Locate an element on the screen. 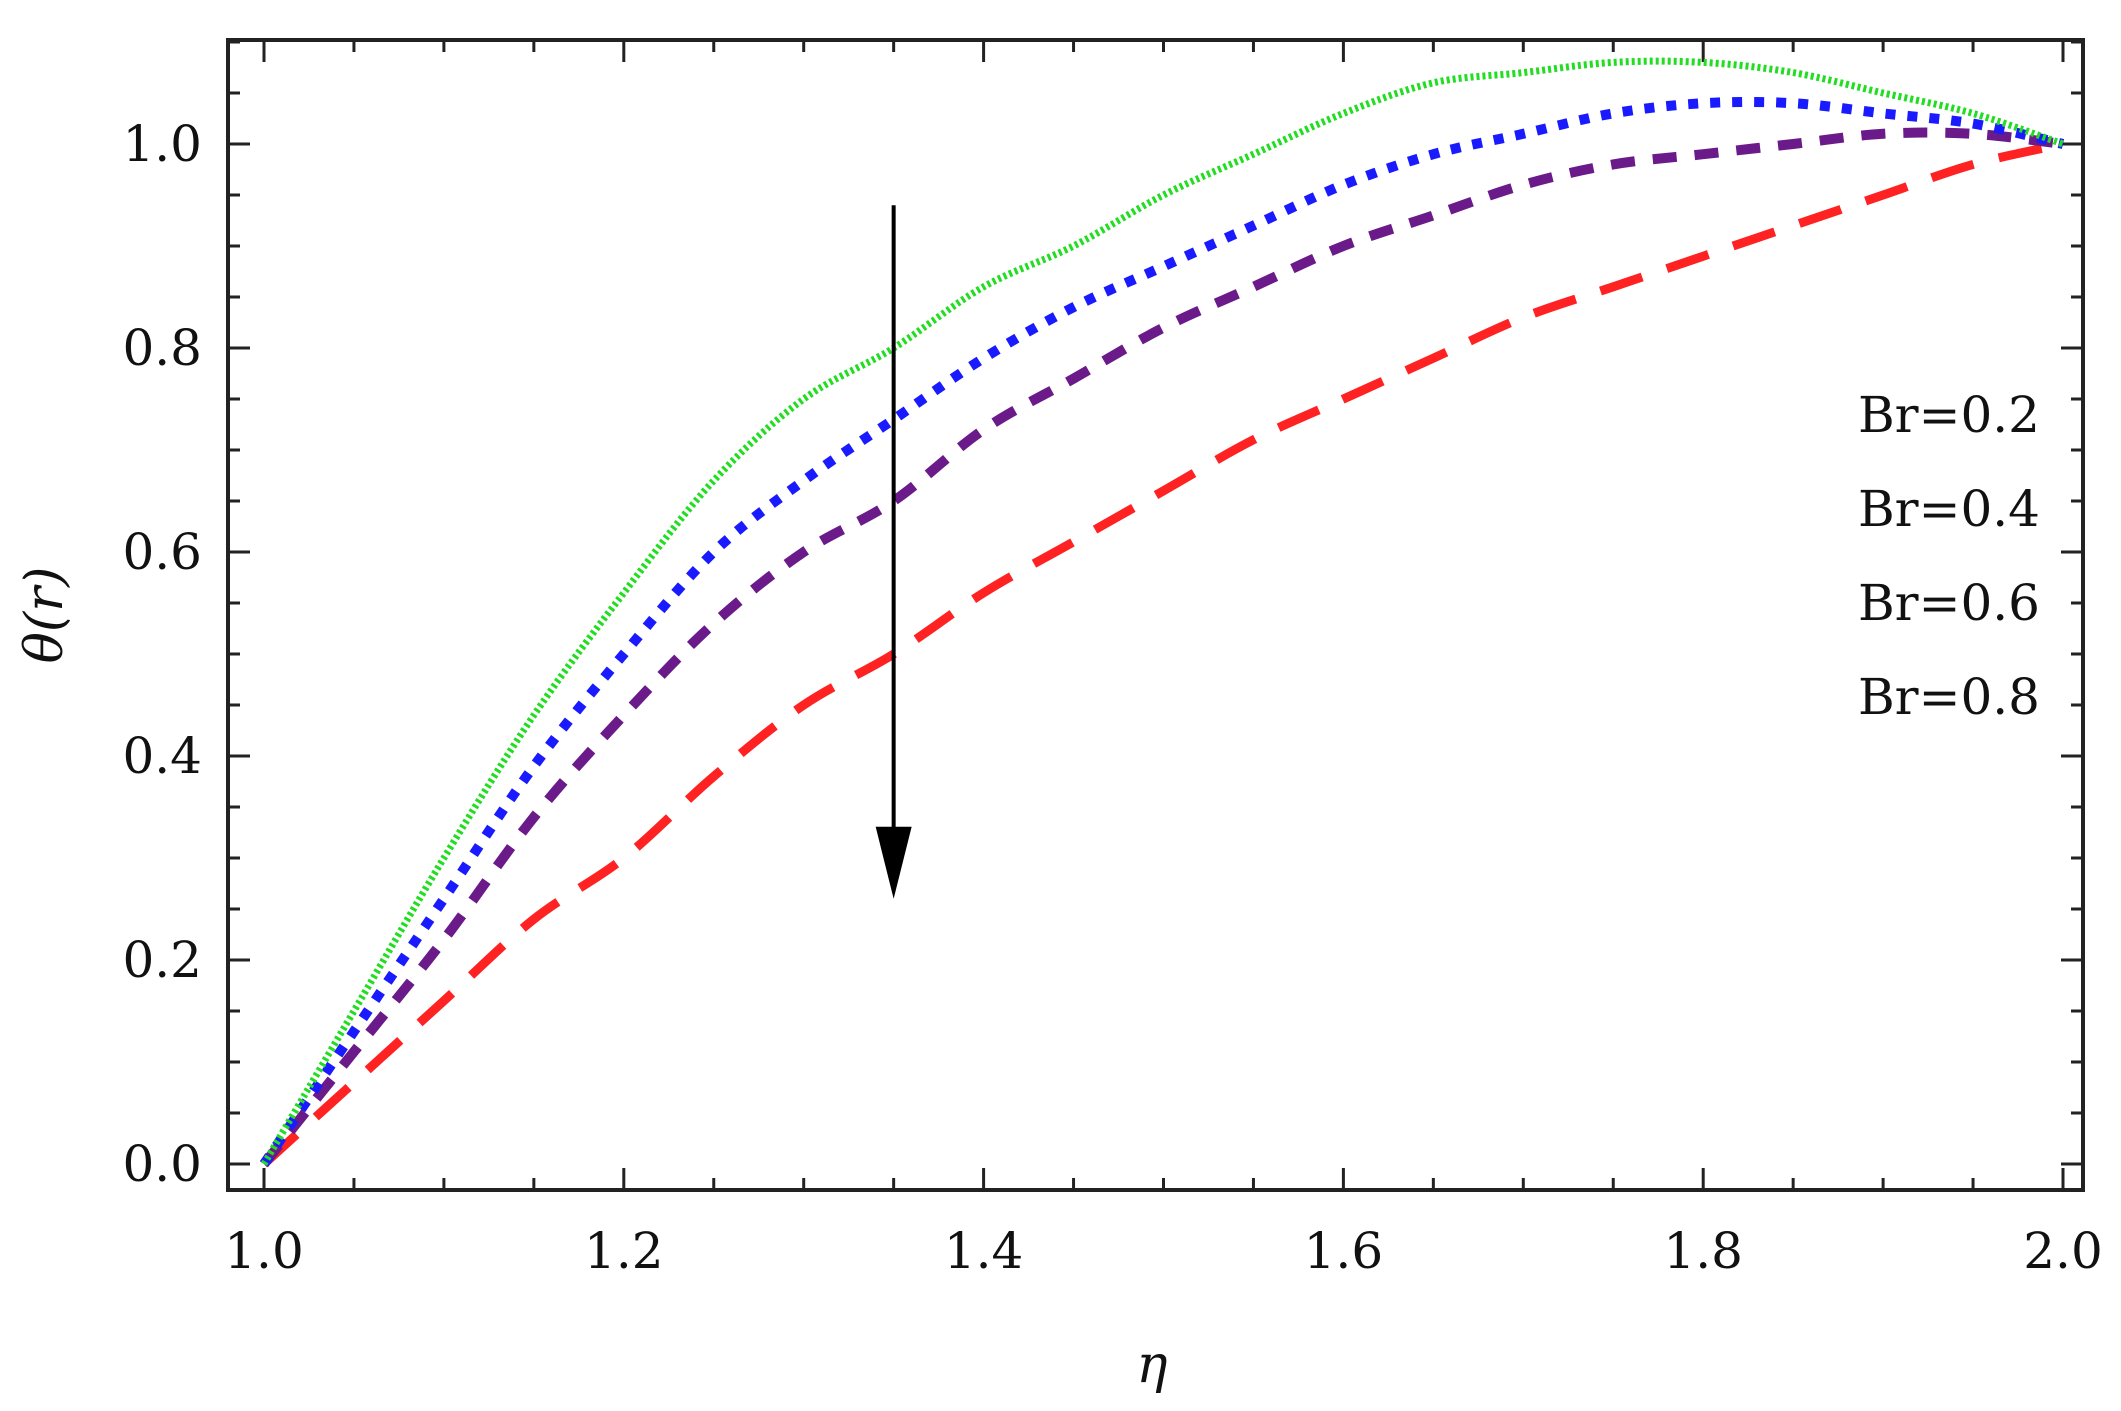 Image resolution: width=2121 pixels, height=1411 pixels. x-tick-label: 1.4 is located at coordinates (984, 1251).